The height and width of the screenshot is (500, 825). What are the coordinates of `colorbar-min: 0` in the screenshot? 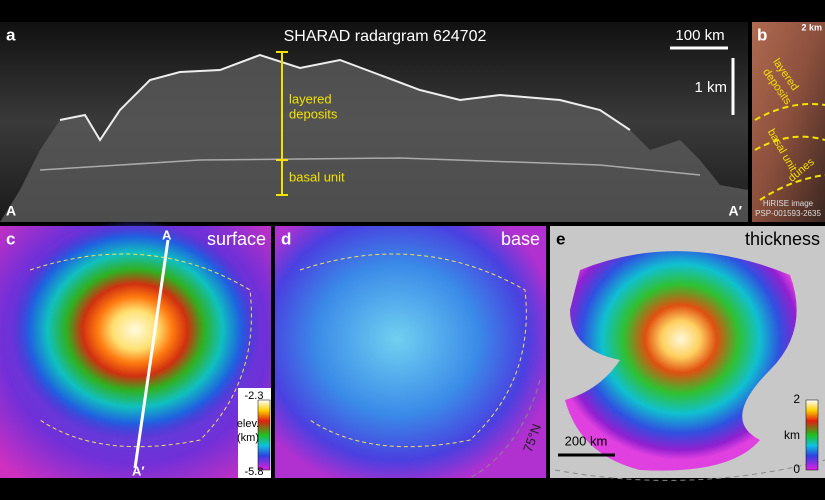 It's located at (796, 469).